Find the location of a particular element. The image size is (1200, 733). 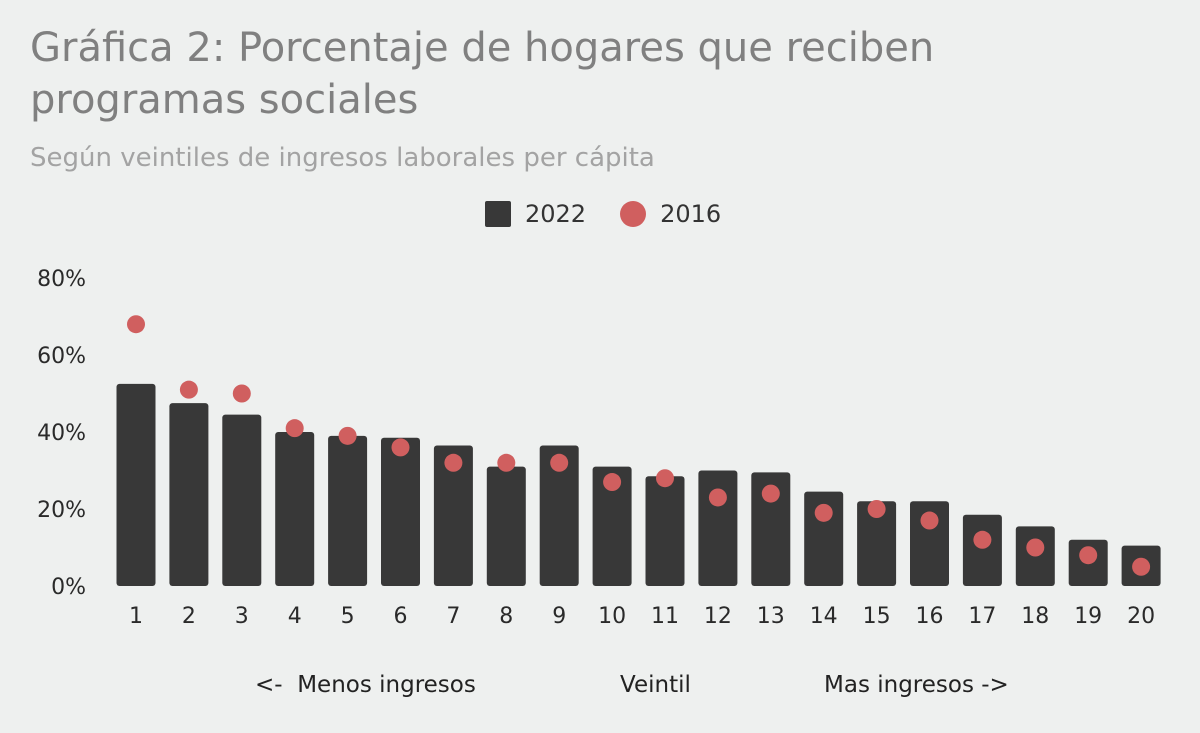

legend: 2022 2016 is located at coordinates (620, 214).